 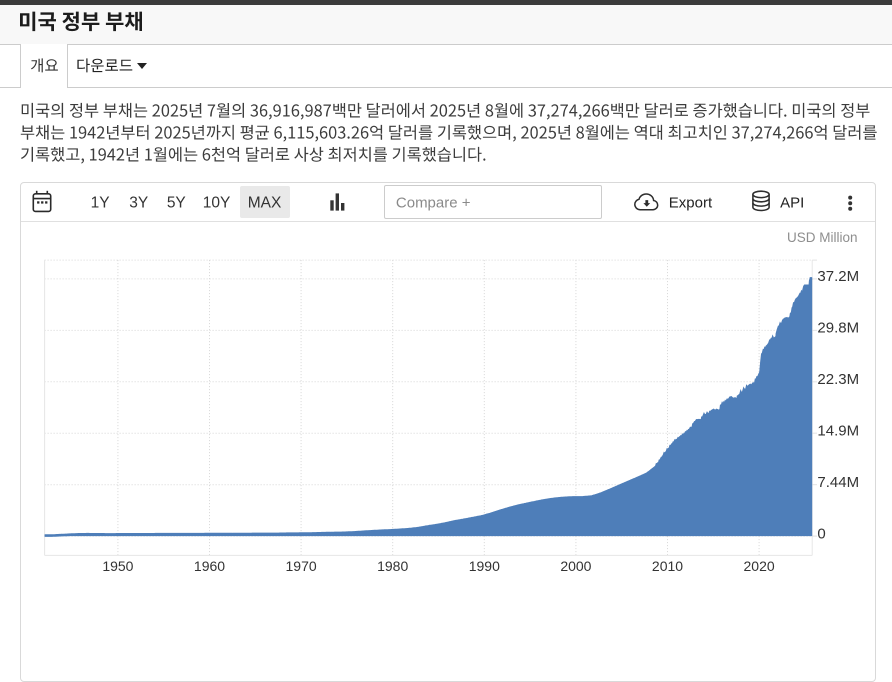 I want to click on svg-text: 37.2M, so click(x=838, y=276).